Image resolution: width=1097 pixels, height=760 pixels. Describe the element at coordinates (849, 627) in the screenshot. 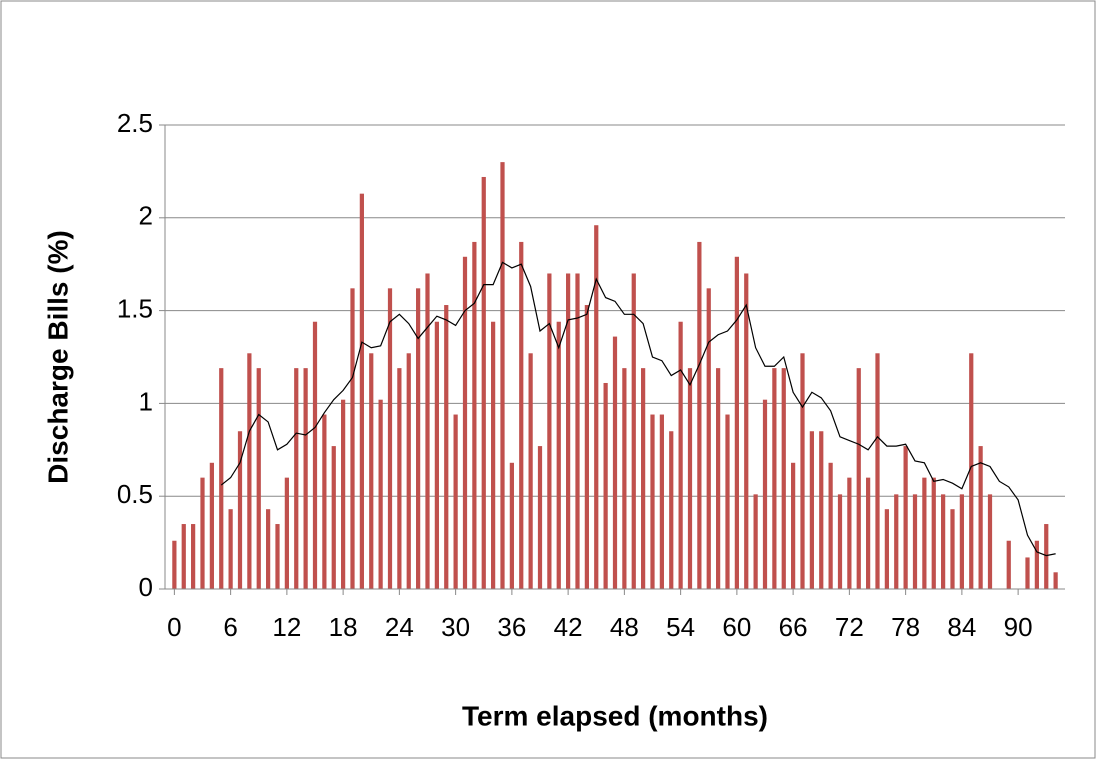

I see `x-tick-label: 72` at that location.